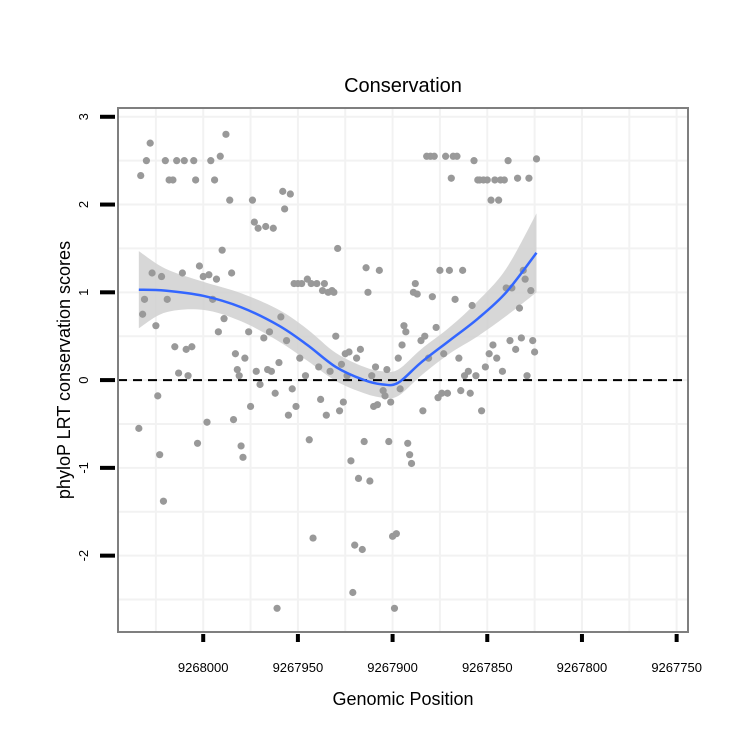 The image size is (750, 750). Describe the element at coordinates (402, 699) in the screenshot. I see `x-axis-label: Genomic Position` at that location.